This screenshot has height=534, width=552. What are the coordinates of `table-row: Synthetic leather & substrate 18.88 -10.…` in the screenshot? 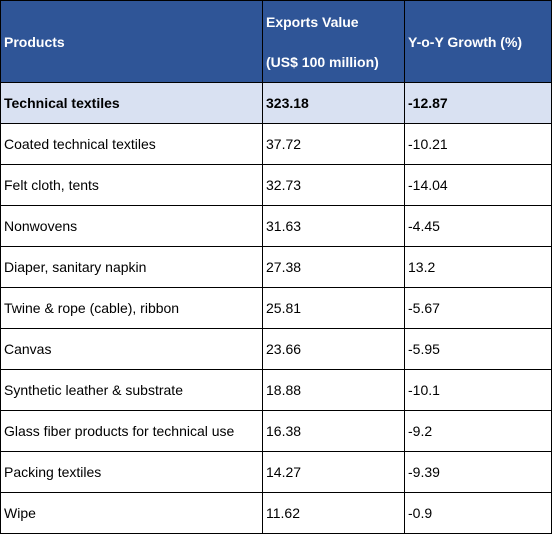 It's located at (276, 390).